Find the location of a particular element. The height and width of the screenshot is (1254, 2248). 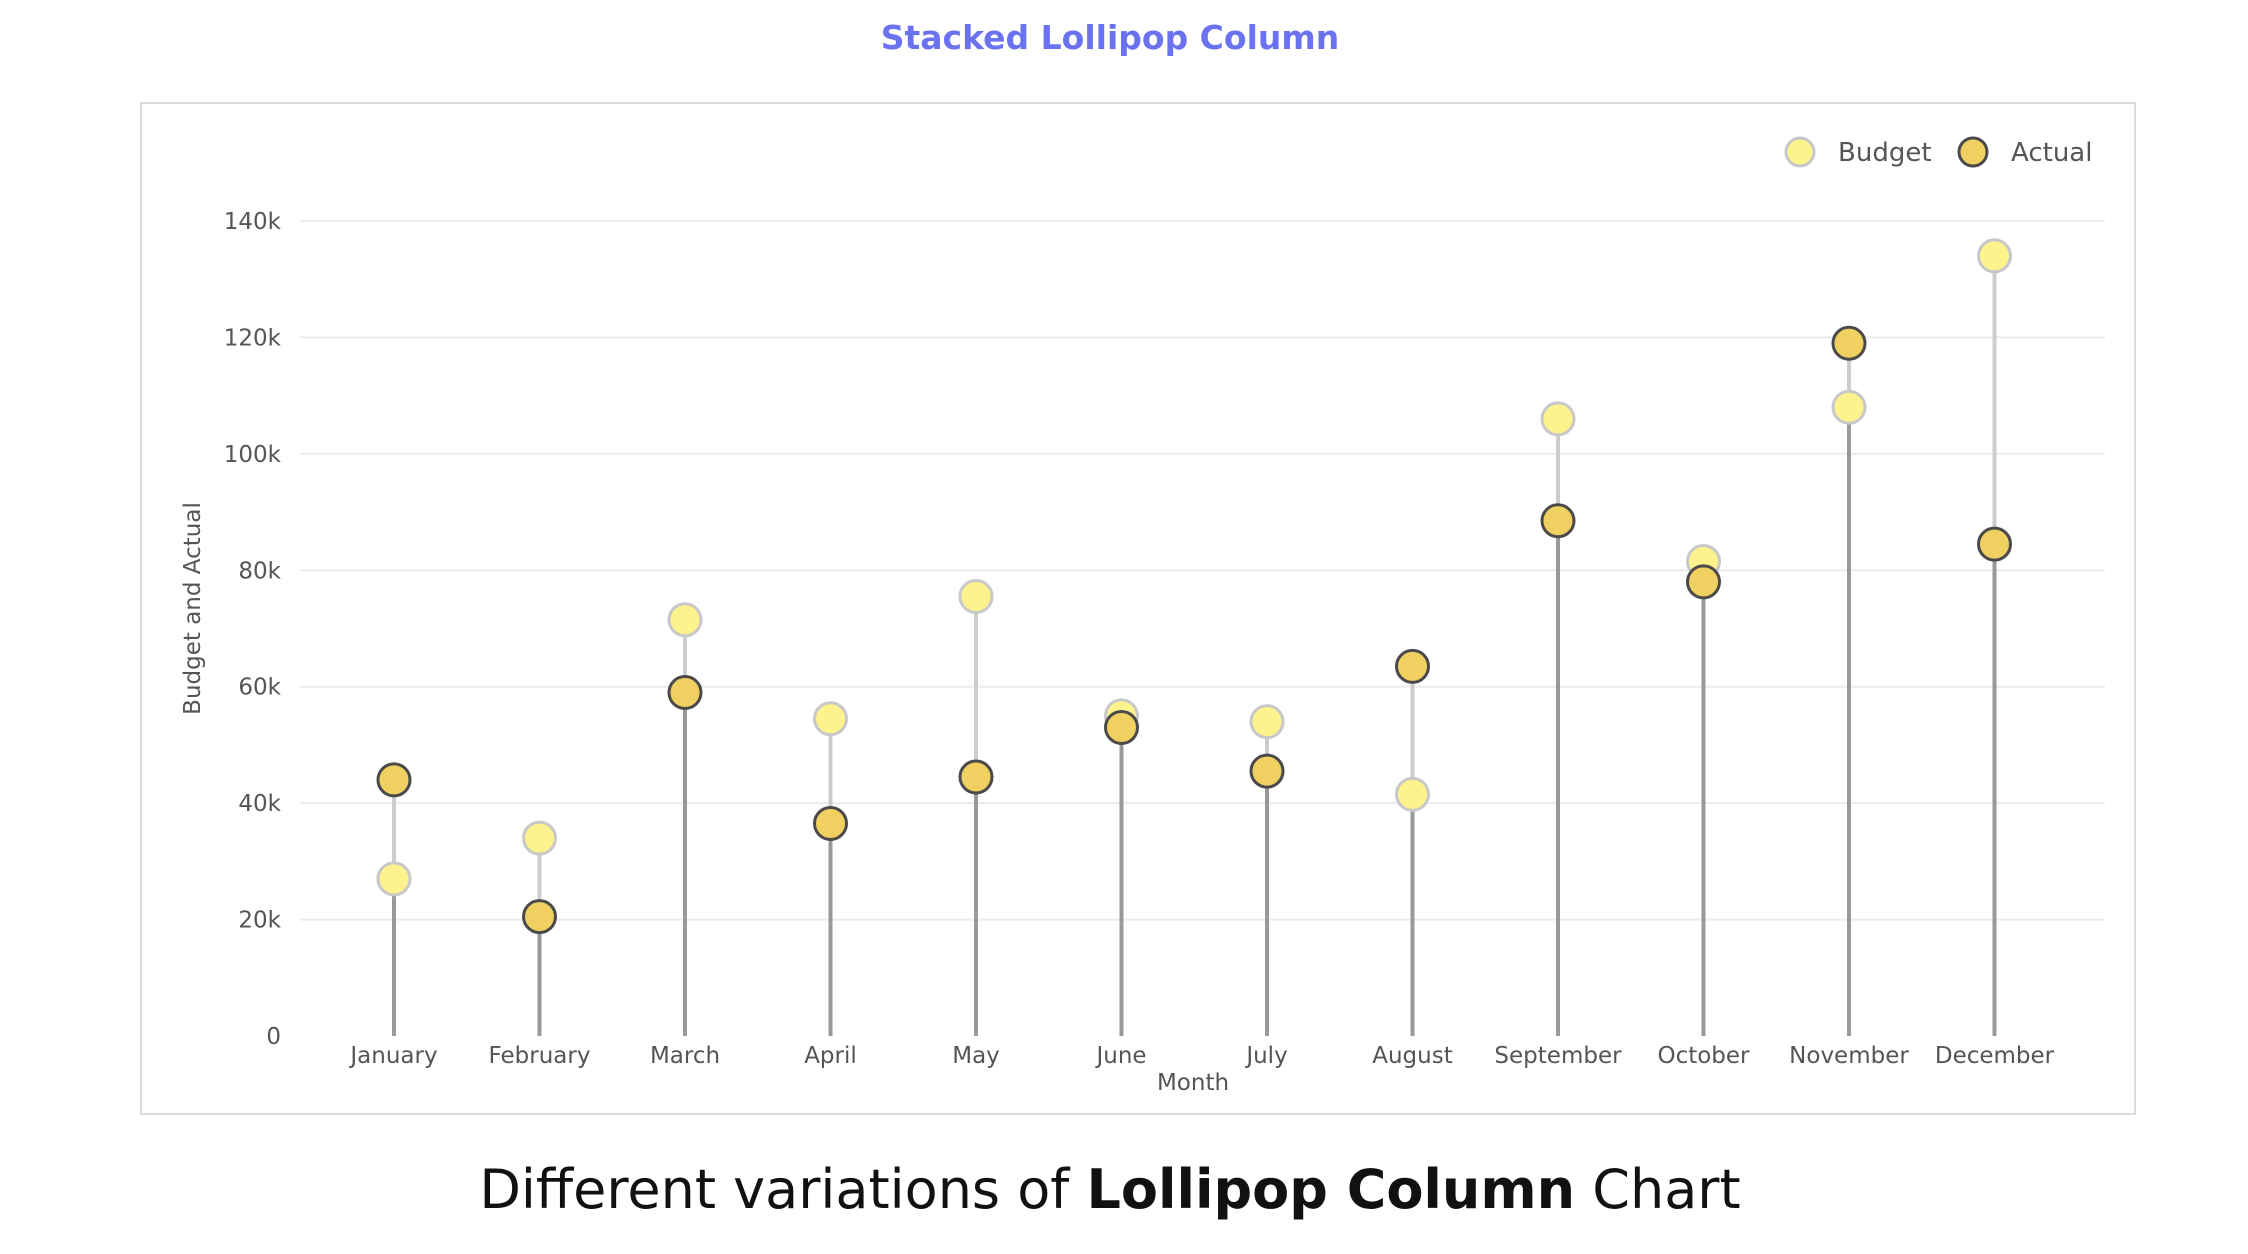

x-tick-label: March is located at coordinates (685, 1056).